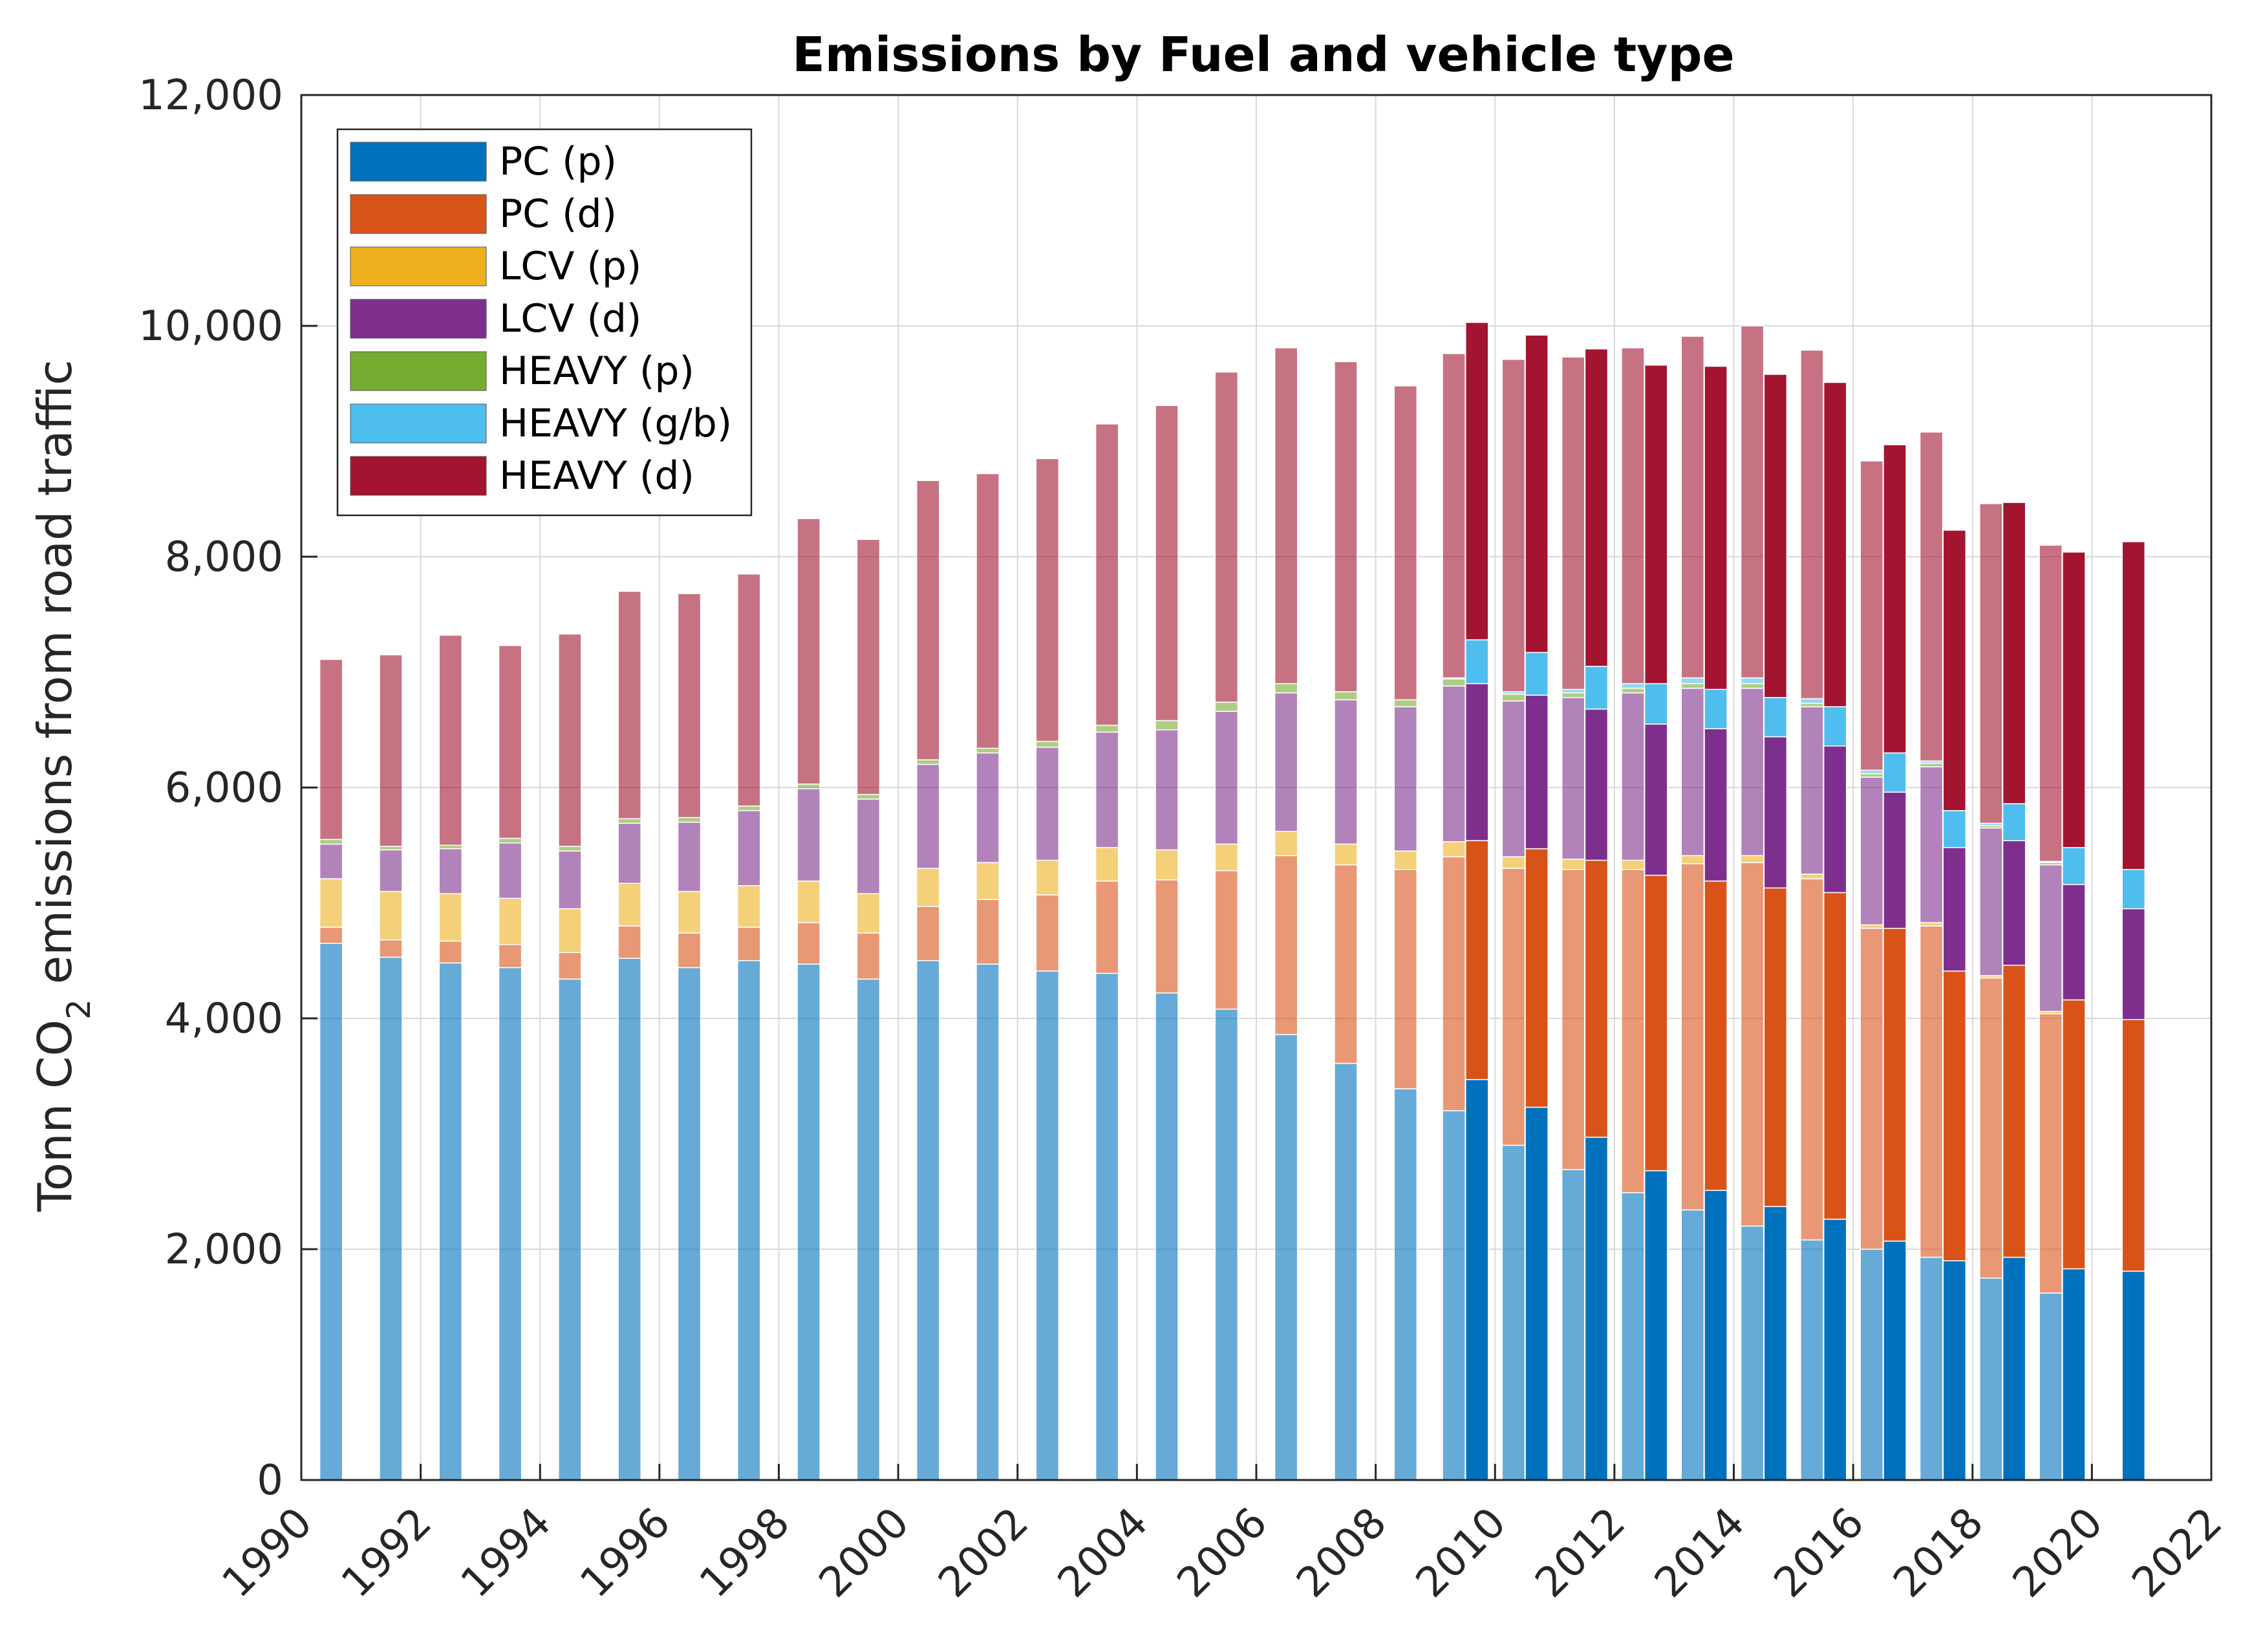  I want to click on x-tick-label: 2004, so click(1103, 1553).